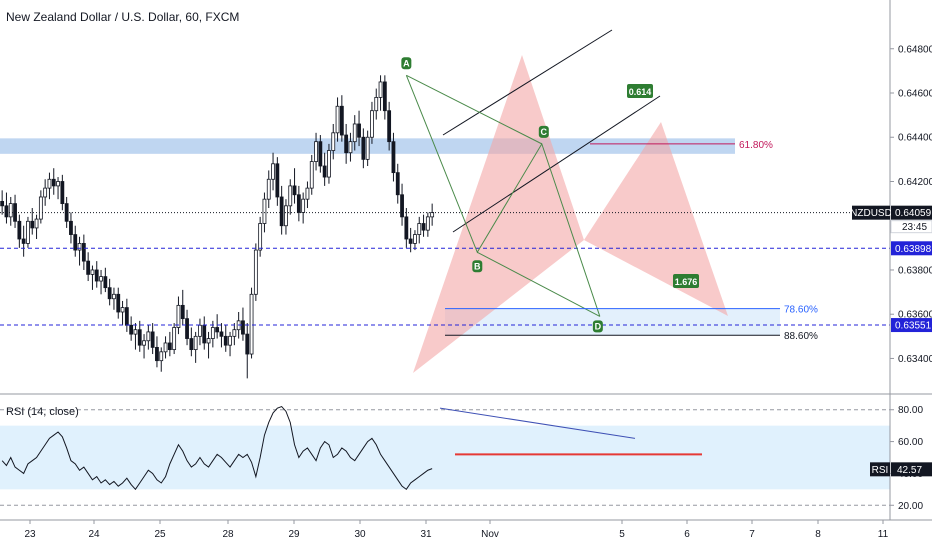 The height and width of the screenshot is (550, 932). Describe the element at coordinates (217, 448) in the screenshot. I see `rsi-line` at that location.